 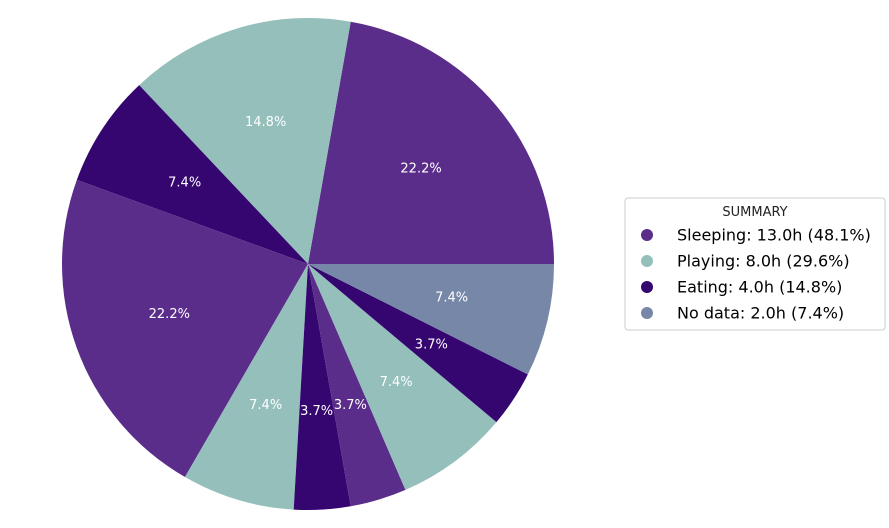 I want to click on legend-marker-no-data, so click(x=647, y=313).